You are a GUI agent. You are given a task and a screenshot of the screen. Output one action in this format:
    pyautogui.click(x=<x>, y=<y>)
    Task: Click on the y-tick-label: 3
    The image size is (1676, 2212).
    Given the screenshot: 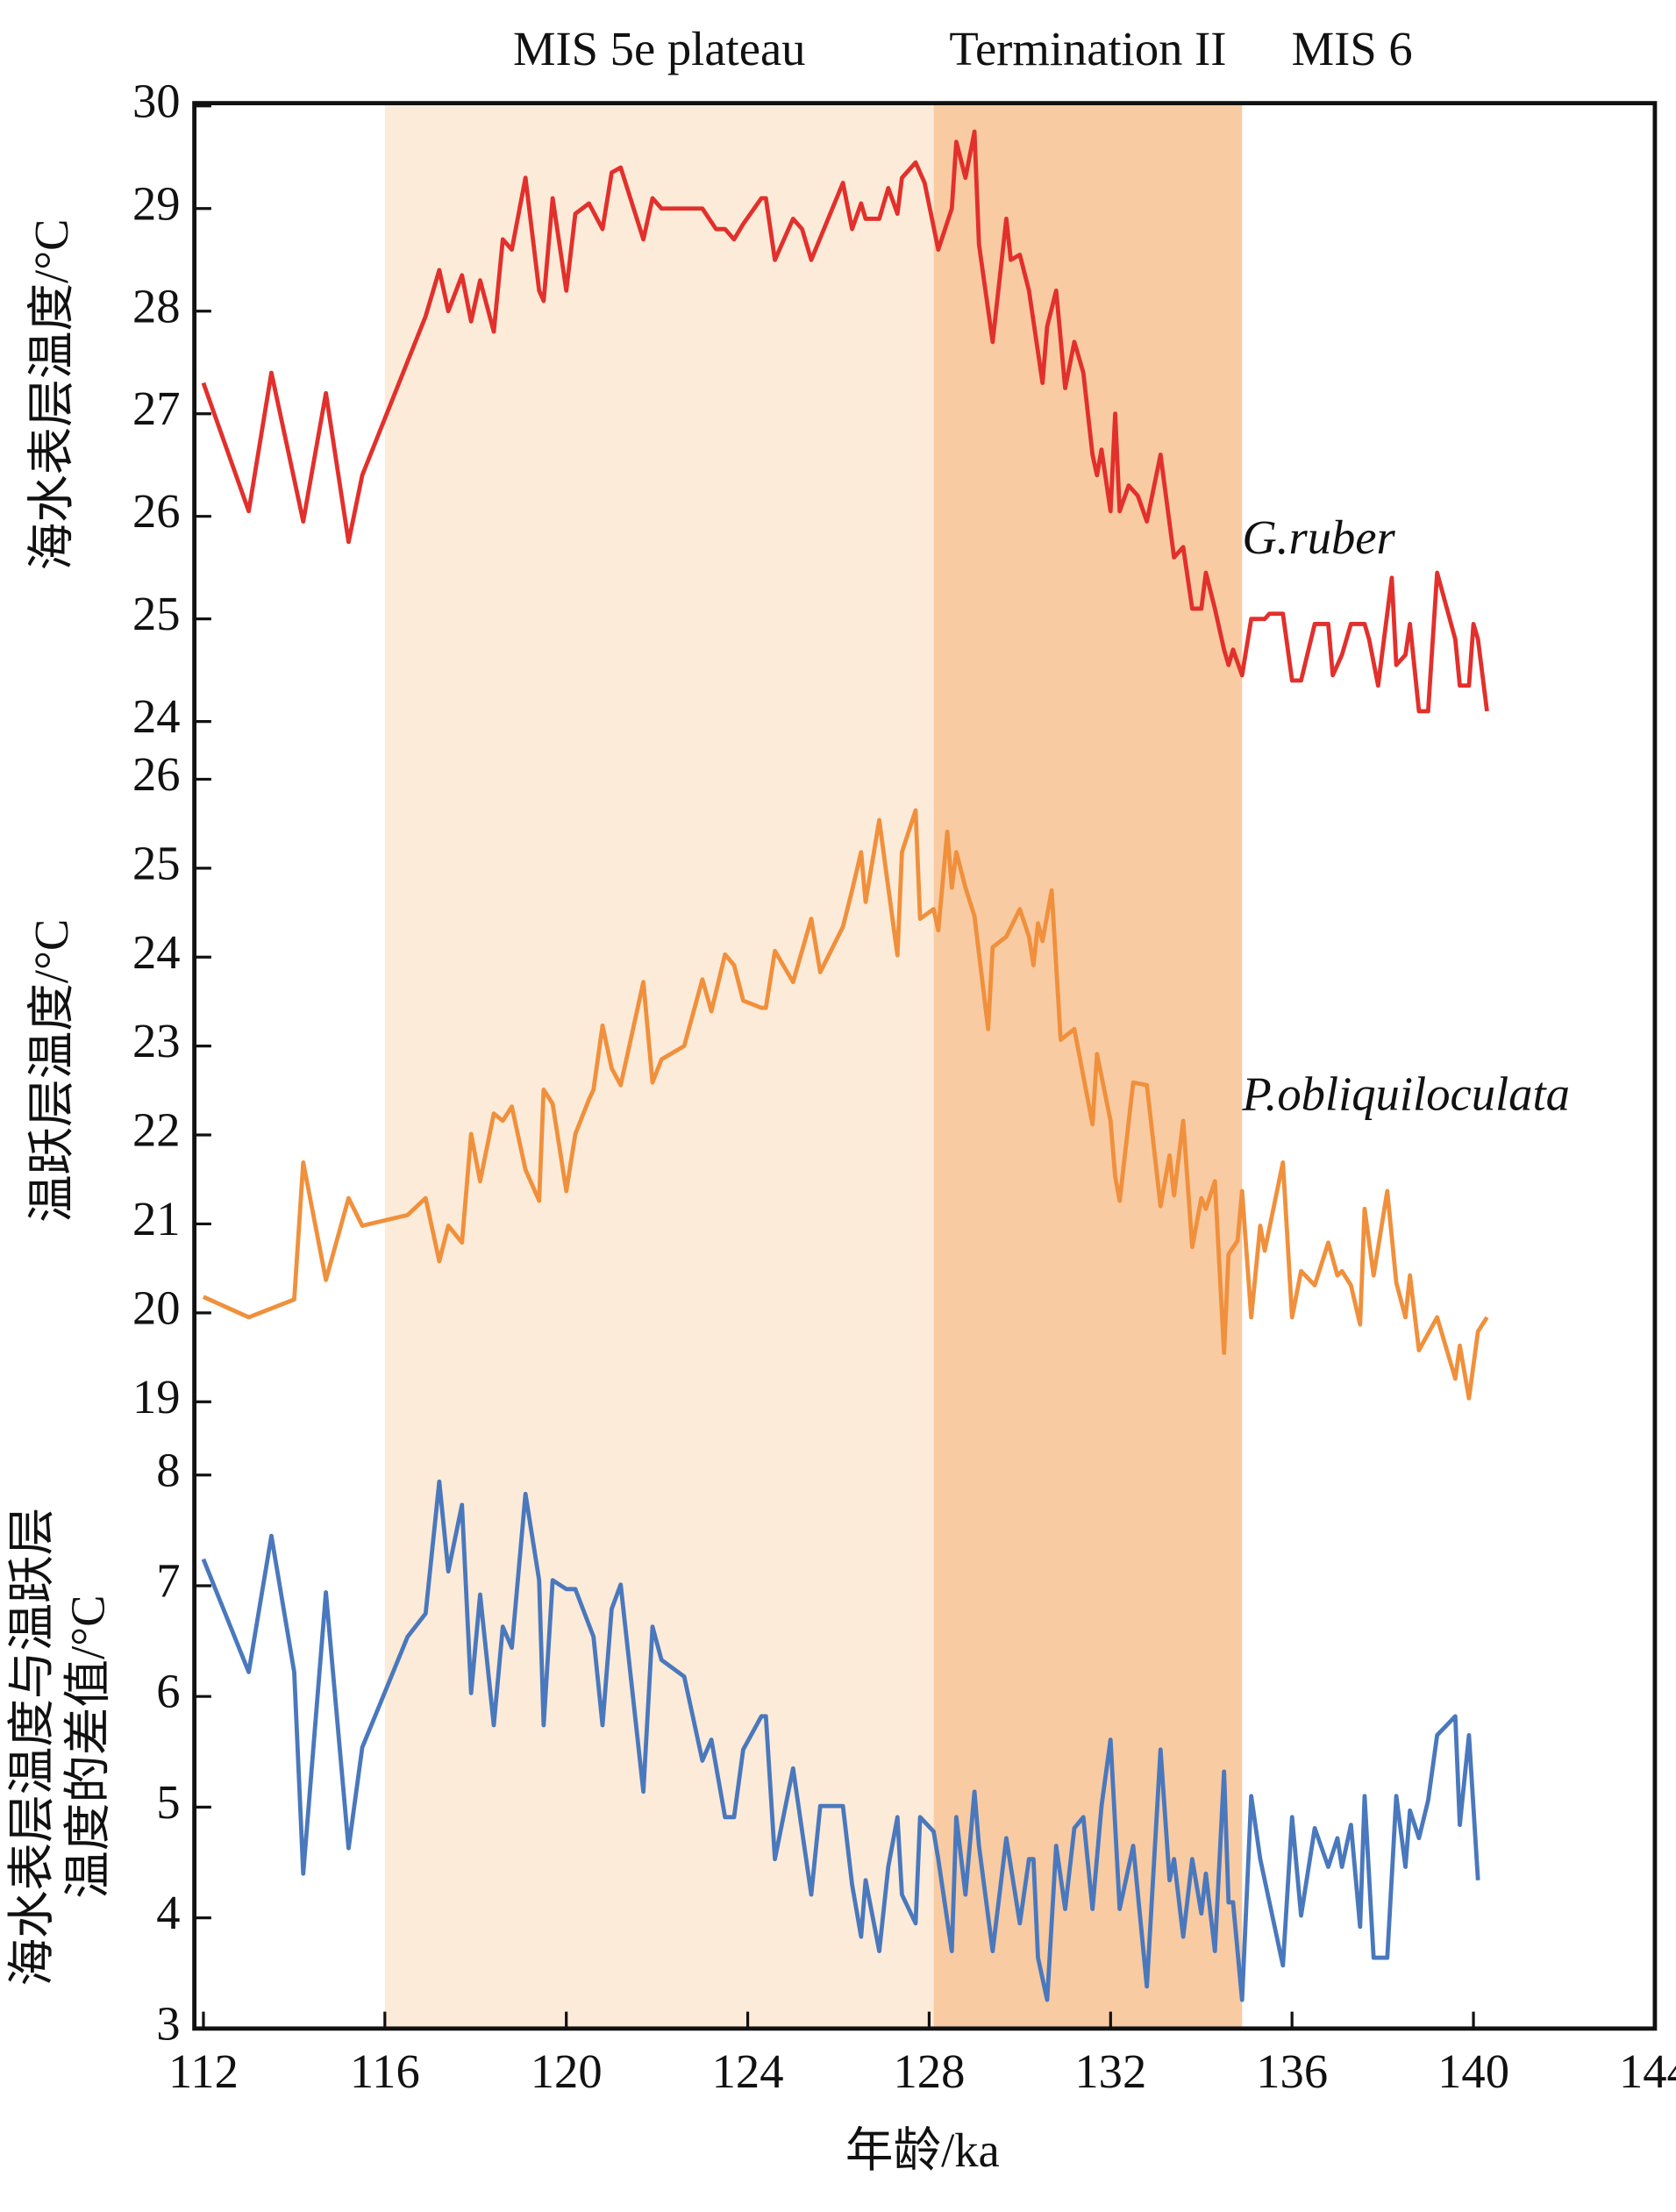 What is the action you would take?
    pyautogui.click(x=168, y=2023)
    